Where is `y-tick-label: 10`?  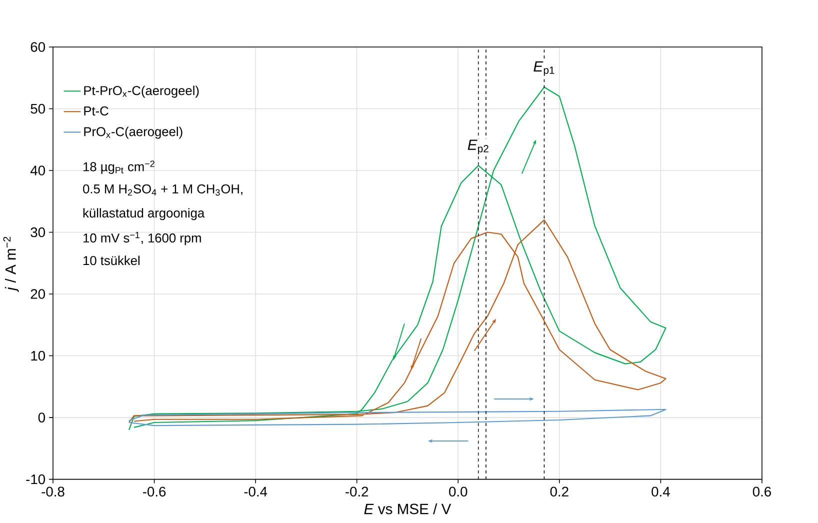 y-tick-label: 10 is located at coordinates (38, 356).